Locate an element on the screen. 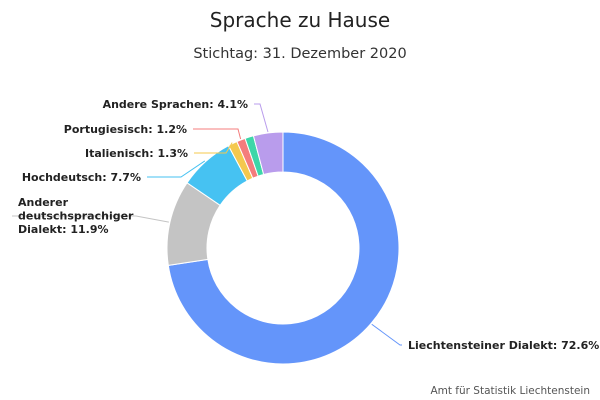  connector-anderer-deutschsprachiger-dialekt is located at coordinates (90, 219).